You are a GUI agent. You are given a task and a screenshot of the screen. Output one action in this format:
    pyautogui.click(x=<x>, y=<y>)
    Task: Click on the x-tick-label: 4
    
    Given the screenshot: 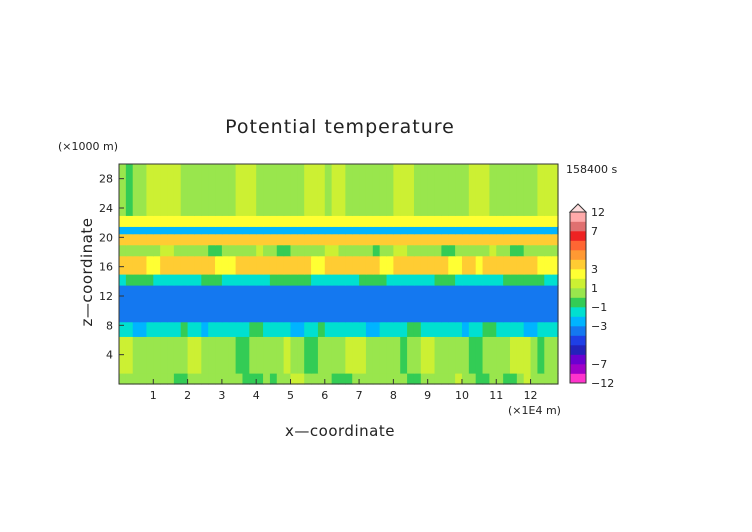 What is the action you would take?
    pyautogui.click(x=256, y=395)
    